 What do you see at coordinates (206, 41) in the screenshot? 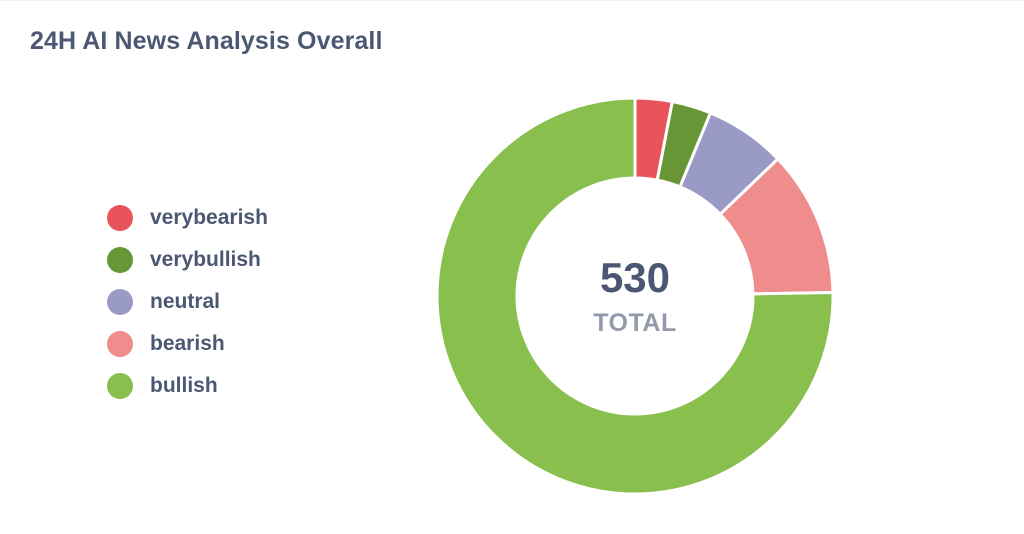
I see `chart-title: 24H AI News Analysis Overall` at bounding box center [206, 41].